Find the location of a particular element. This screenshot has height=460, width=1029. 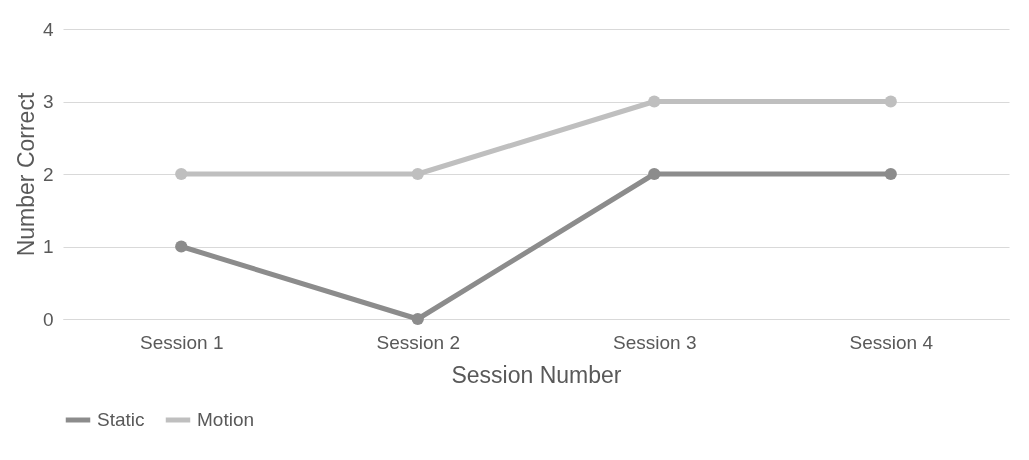

legend-label: Static is located at coordinates (121, 419).